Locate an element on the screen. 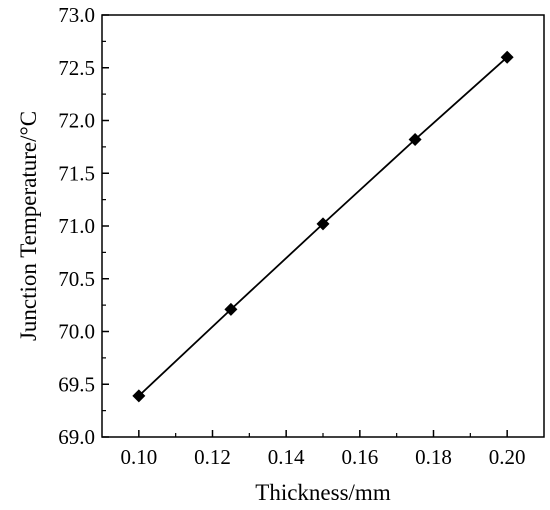 The width and height of the screenshot is (550, 510). x-tick-label: 0.18 is located at coordinates (433, 457).